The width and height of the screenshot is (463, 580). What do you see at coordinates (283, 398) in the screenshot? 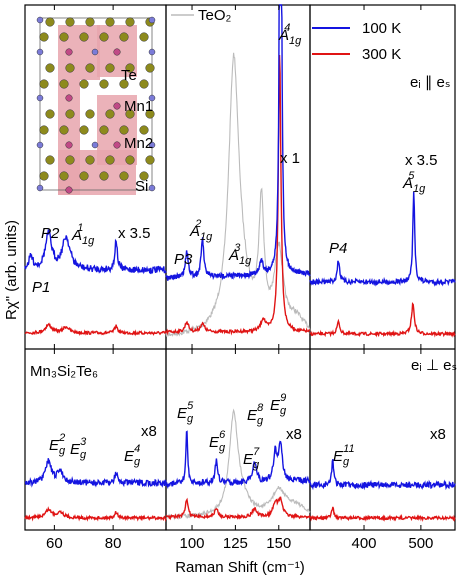
I see `peak-eg-9-sup: 9` at bounding box center [283, 398].